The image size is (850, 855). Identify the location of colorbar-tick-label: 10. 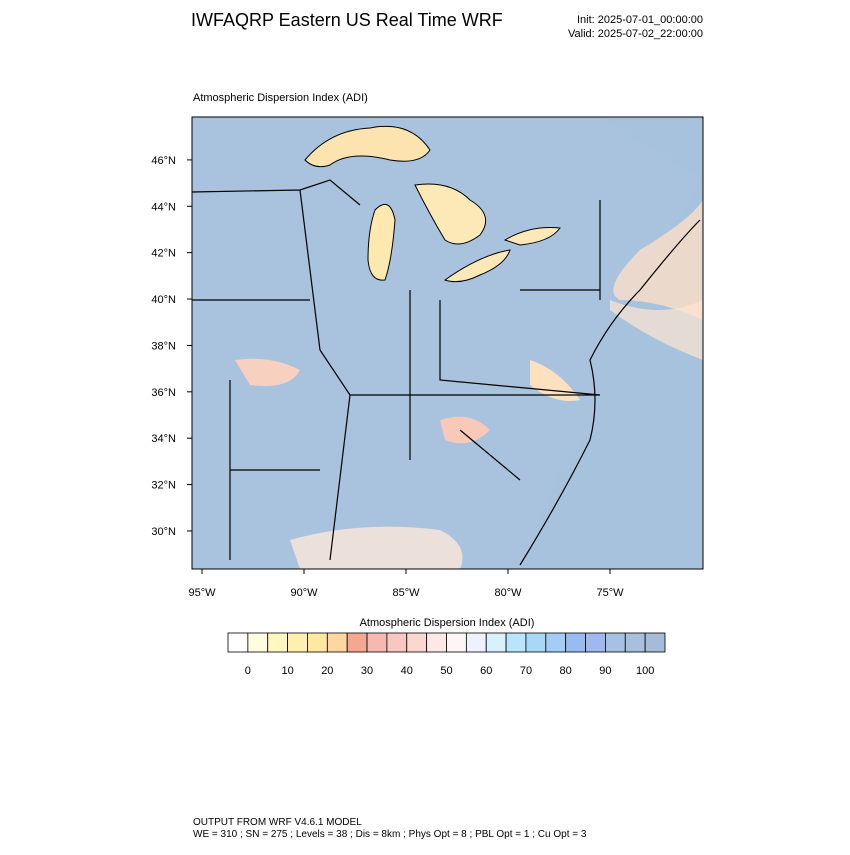
(287, 671).